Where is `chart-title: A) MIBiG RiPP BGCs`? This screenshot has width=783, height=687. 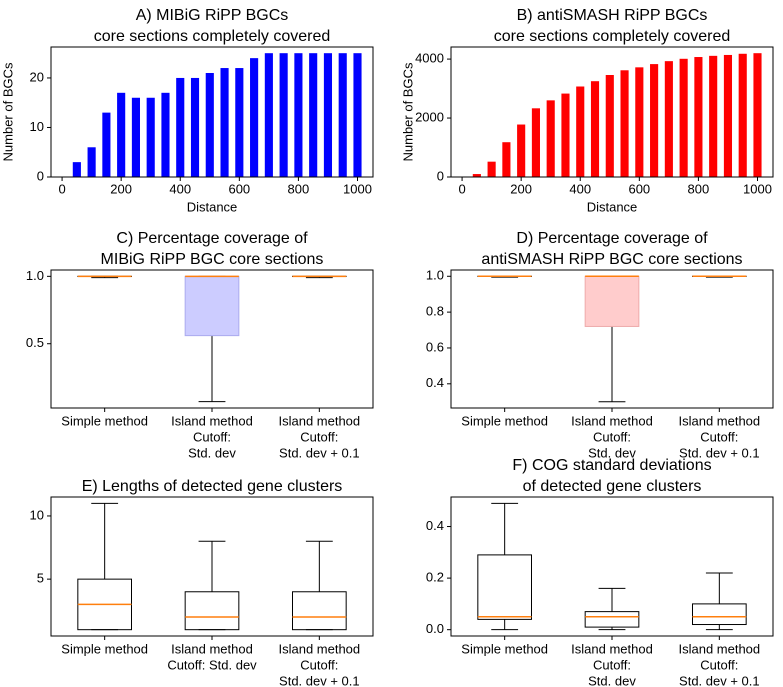 chart-title: A) MIBiG RiPP BGCs is located at coordinates (212, 15).